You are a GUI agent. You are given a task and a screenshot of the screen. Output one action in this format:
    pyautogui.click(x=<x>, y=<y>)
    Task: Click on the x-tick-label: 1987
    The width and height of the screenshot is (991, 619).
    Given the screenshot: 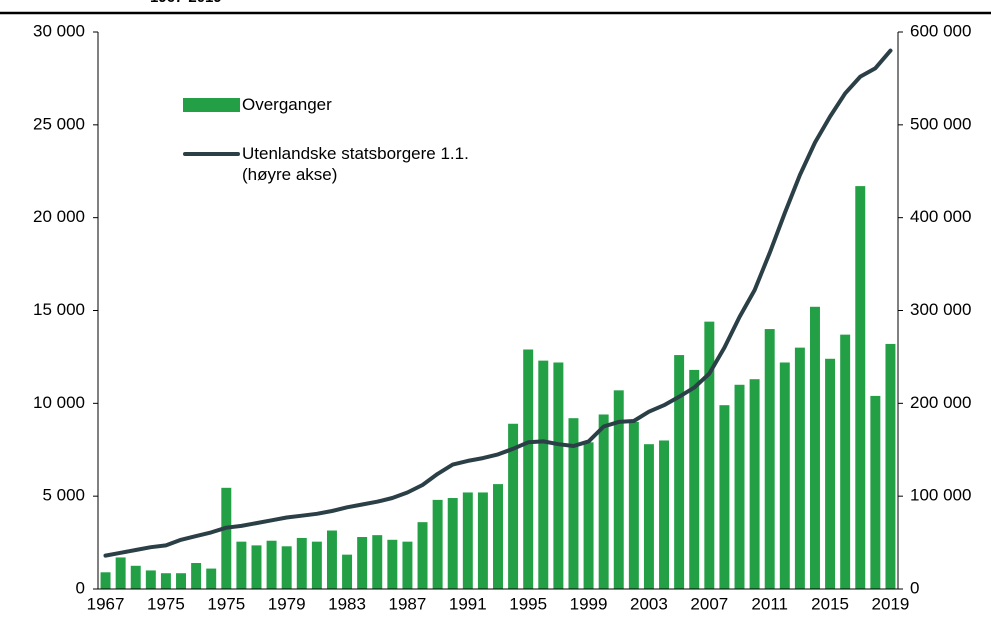 What is the action you would take?
    pyautogui.click(x=408, y=603)
    